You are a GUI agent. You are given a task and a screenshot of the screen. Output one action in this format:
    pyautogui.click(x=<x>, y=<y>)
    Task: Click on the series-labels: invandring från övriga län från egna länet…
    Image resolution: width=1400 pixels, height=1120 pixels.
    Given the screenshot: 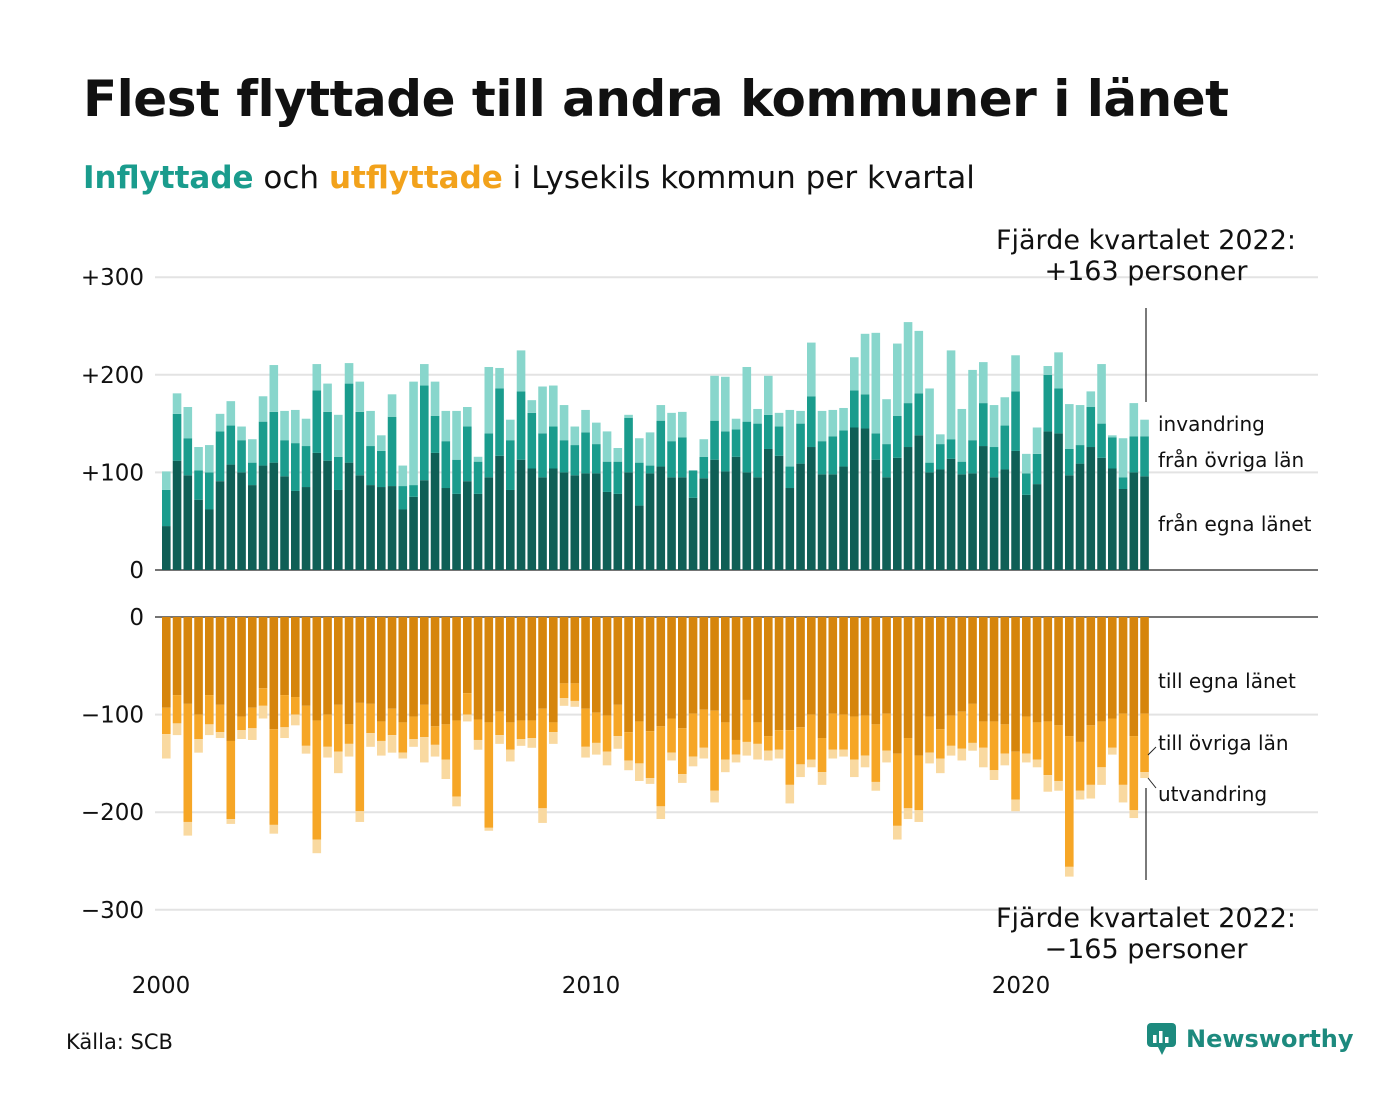 What is the action you would take?
    pyautogui.click(x=1229, y=609)
    